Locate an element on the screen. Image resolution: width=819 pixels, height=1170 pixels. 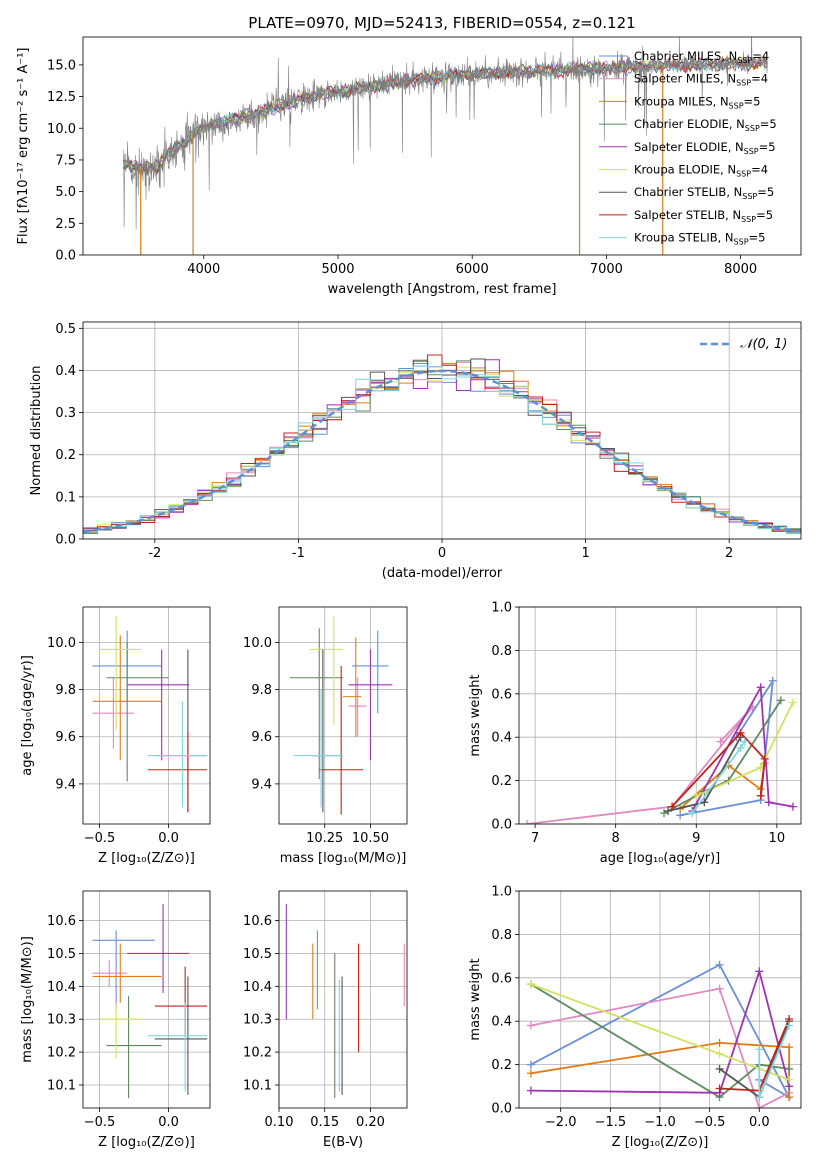
age_vs_mass-ytick-label: 9.8 is located at coordinates (261, 690).